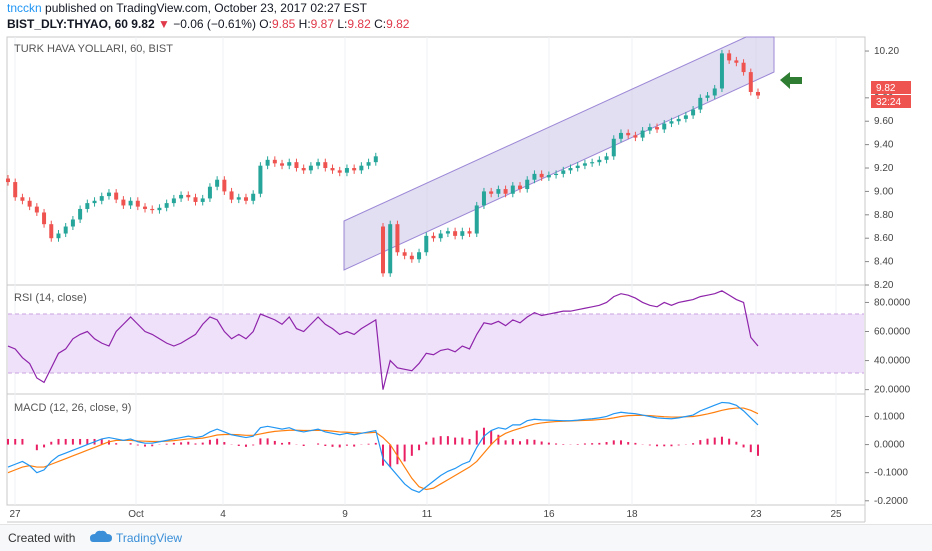 This screenshot has width=932, height=551. Describe the element at coordinates (884, 168) in the screenshot. I see `price-axis-tick-label: 9.20` at that location.